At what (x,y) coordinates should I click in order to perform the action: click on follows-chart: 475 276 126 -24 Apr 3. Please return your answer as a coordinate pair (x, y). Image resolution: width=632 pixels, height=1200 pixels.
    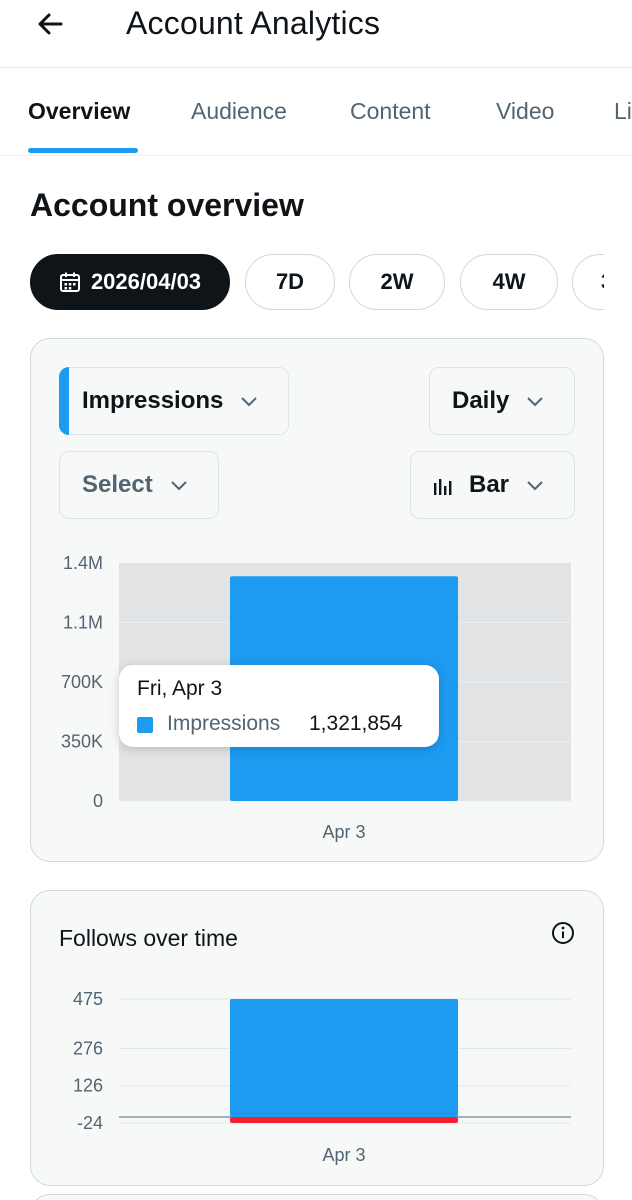
    Looking at the image, I should click on (322, 1077).